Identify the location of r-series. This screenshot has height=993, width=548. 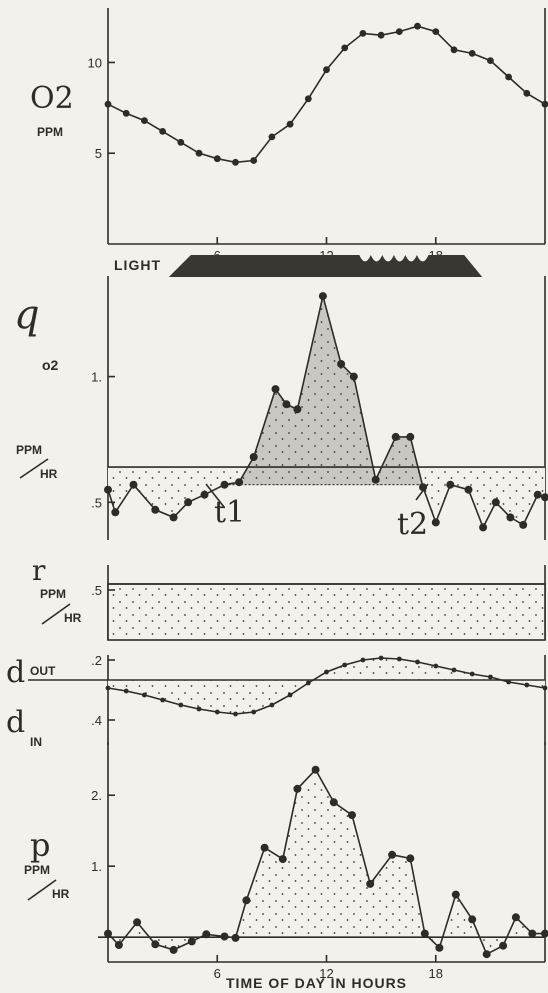
(326, 612).